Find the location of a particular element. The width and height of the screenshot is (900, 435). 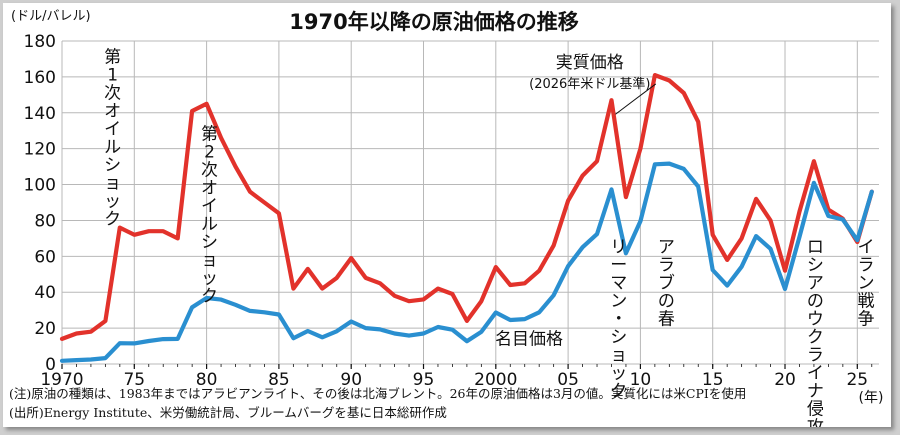

chart-title: 1970年以降の原油価格の推移 is located at coordinates (433, 22).